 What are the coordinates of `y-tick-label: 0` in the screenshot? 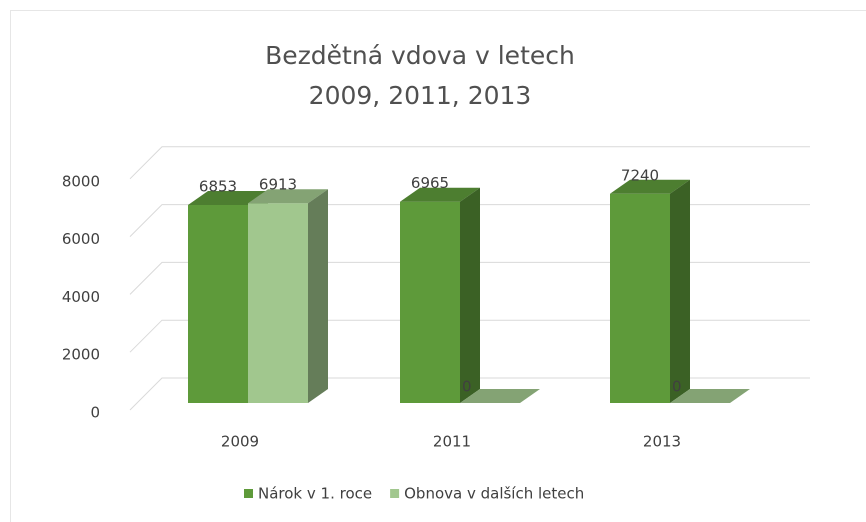 It's located at (95, 413).